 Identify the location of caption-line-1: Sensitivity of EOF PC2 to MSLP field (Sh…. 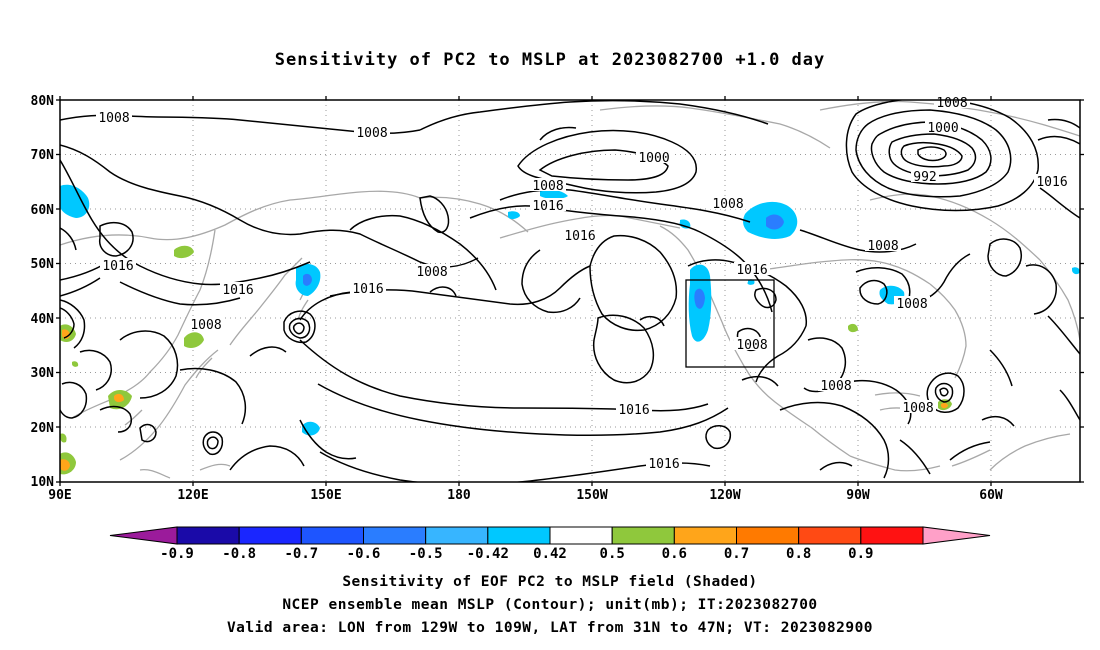
(550, 582).